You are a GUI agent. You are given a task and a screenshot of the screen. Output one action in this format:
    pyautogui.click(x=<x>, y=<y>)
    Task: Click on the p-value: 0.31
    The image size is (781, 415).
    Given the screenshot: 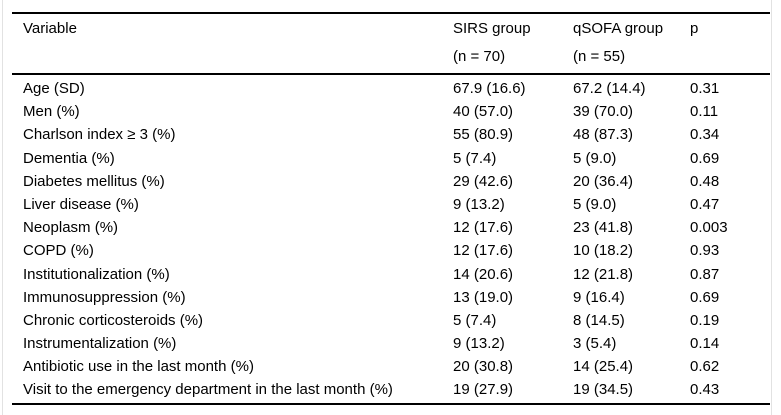 What is the action you would take?
    pyautogui.click(x=705, y=88)
    